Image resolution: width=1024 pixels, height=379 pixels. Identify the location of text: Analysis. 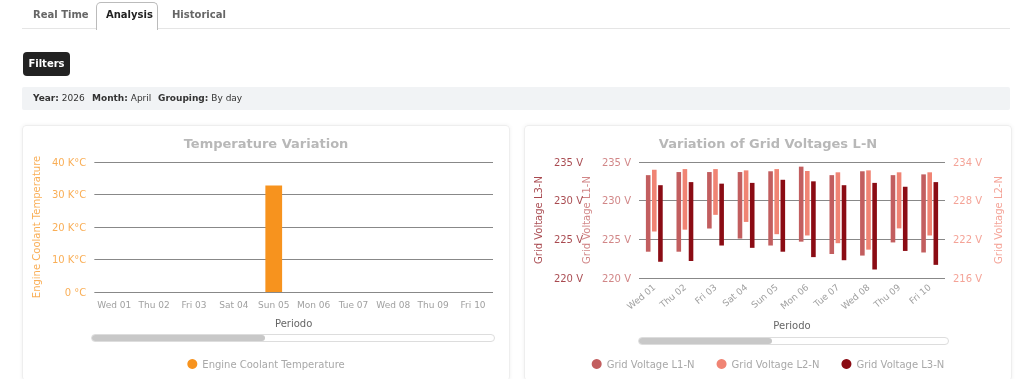
(129, 14).